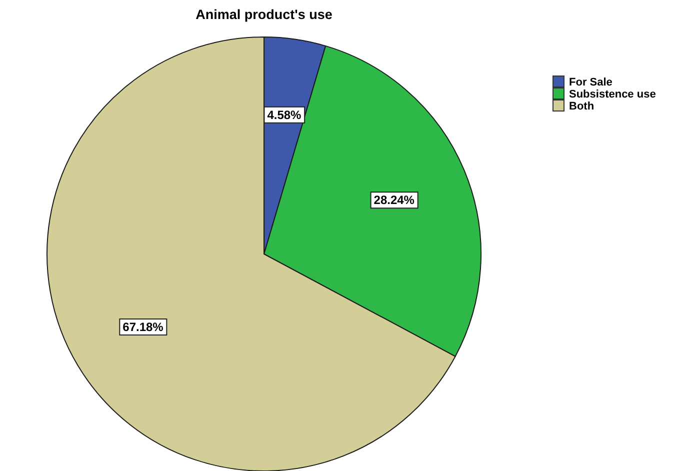 The width and height of the screenshot is (678, 471). What do you see at coordinates (590, 82) in the screenshot?
I see `legend-label: For Sale` at bounding box center [590, 82].